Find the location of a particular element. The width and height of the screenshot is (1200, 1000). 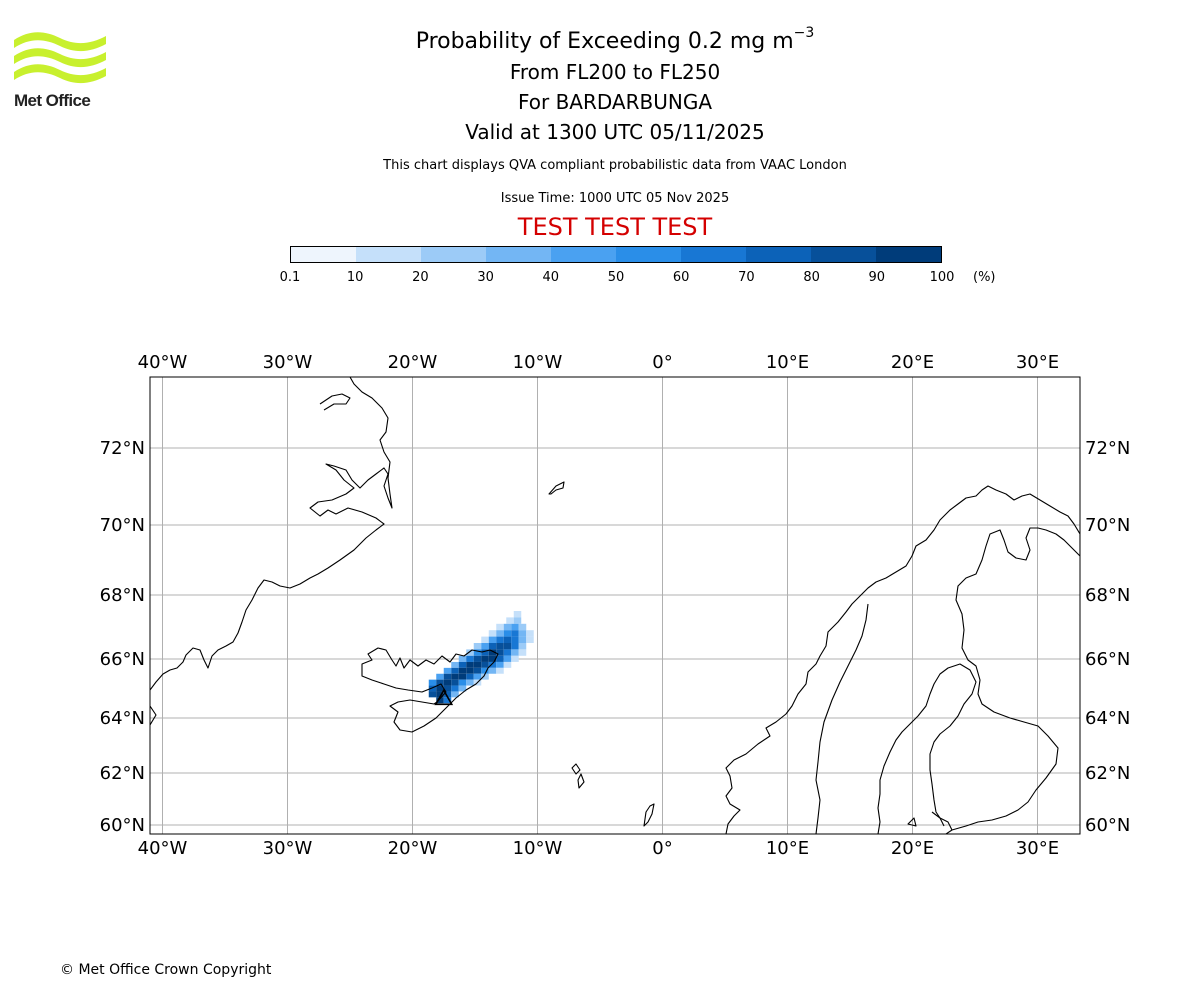

issue-time: Issue Time: 1000 UTC 05 Nov 2025 is located at coordinates (615, 198).